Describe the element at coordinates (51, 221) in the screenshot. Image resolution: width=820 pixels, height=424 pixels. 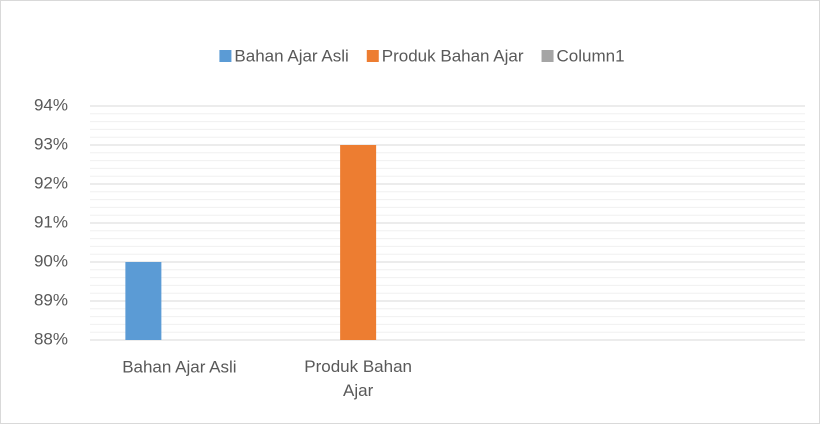
I see `y-tick-label: 91%` at that location.